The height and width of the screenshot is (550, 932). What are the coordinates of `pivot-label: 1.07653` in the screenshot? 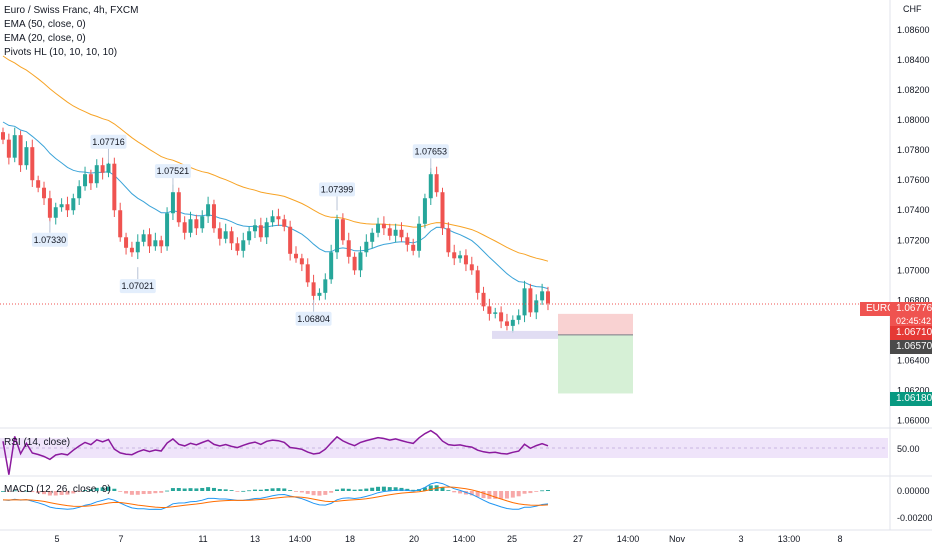 It's located at (431, 151).